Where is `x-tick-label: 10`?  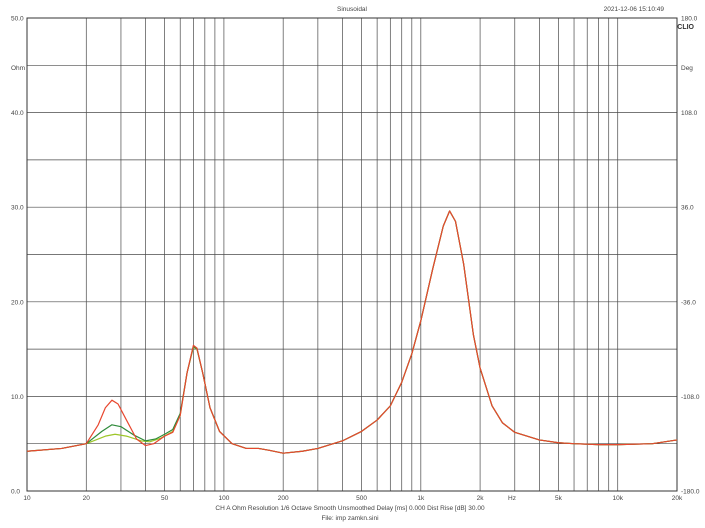 x-tick-label: 10 is located at coordinates (27, 498).